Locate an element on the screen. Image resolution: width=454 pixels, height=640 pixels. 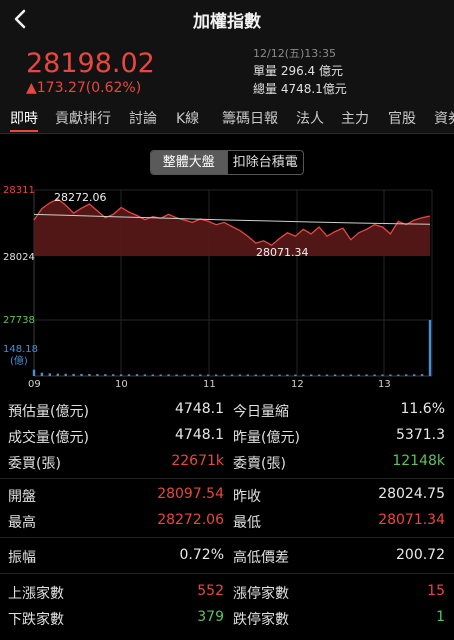
down-count-value: 379 is located at coordinates (210, 617).